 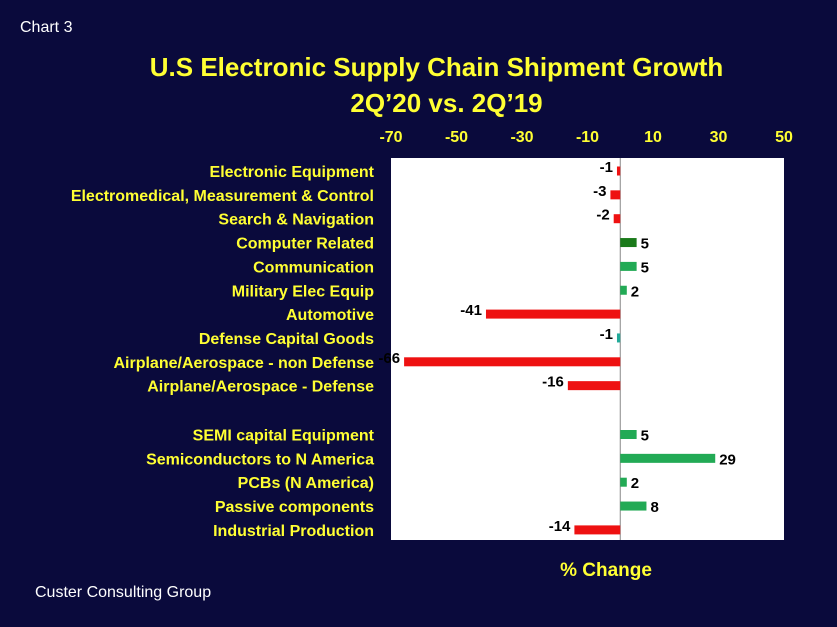 What do you see at coordinates (303, 291) in the screenshot?
I see `category-label: Military Elec Equip` at bounding box center [303, 291].